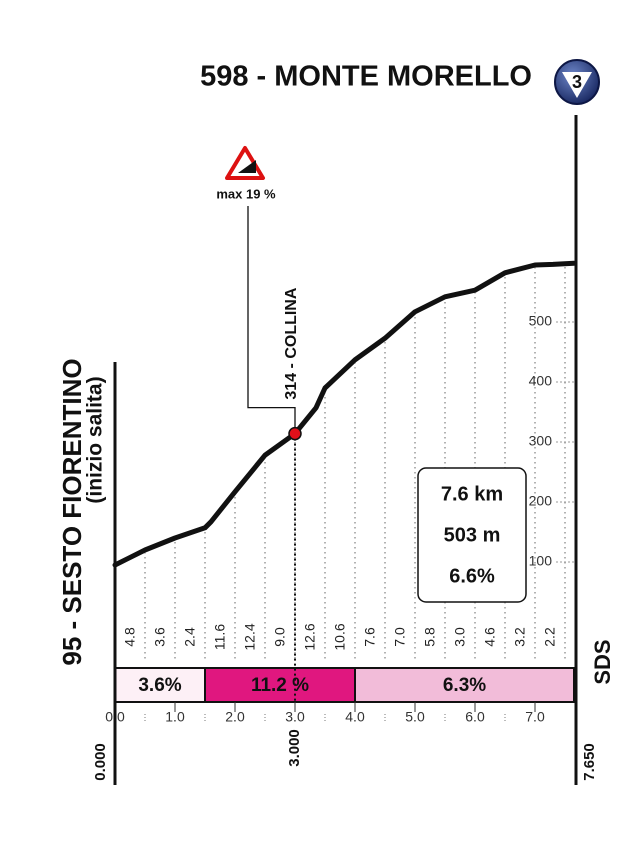  Describe the element at coordinates (295, 433) in the screenshot. I see `collina-point` at that location.